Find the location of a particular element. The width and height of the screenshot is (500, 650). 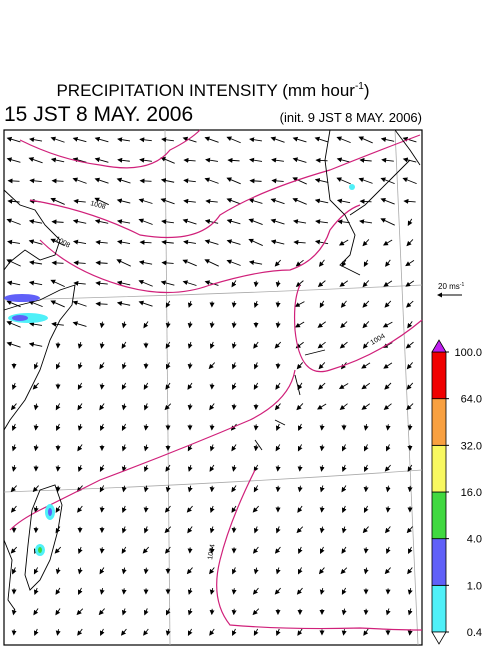

colorbar-segment is located at coordinates (439, 422).